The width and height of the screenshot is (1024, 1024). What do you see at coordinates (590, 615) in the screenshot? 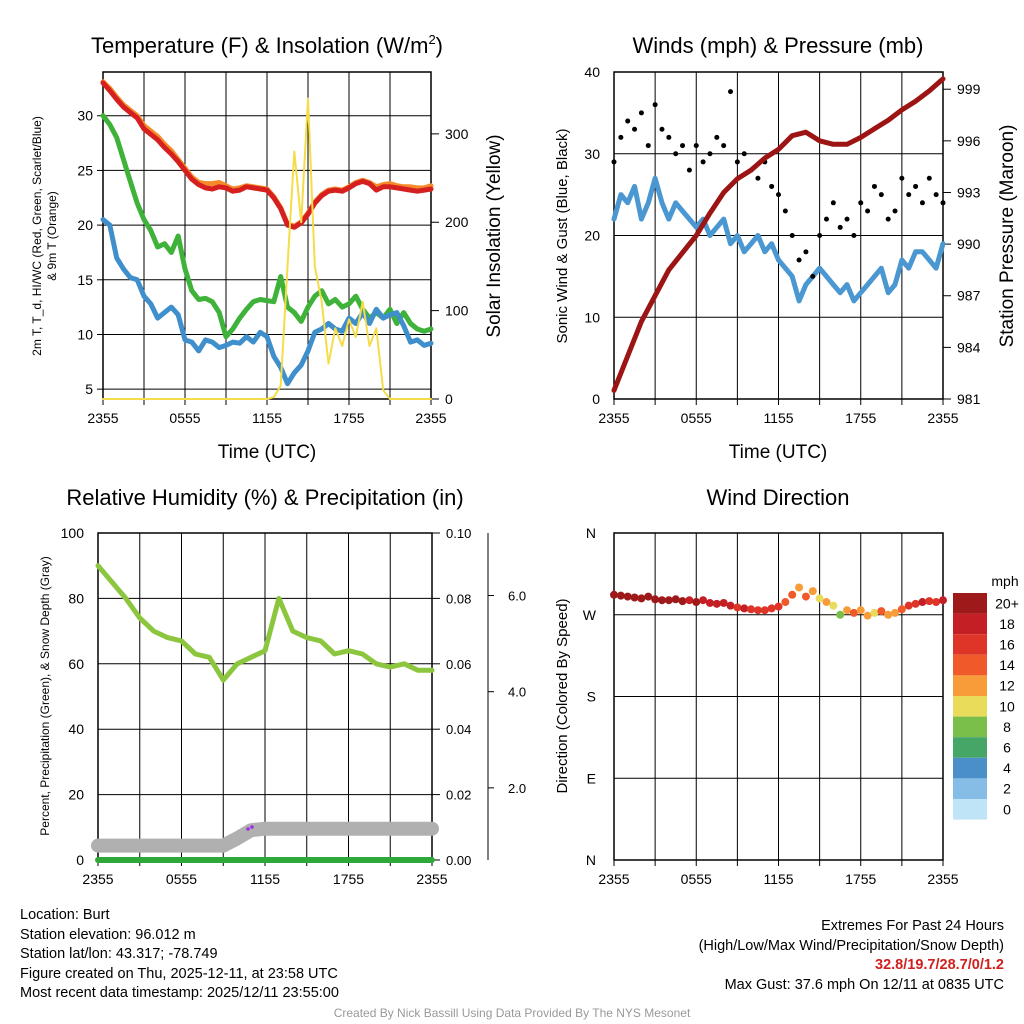
I see `y-tick-label: W` at bounding box center [590, 615].